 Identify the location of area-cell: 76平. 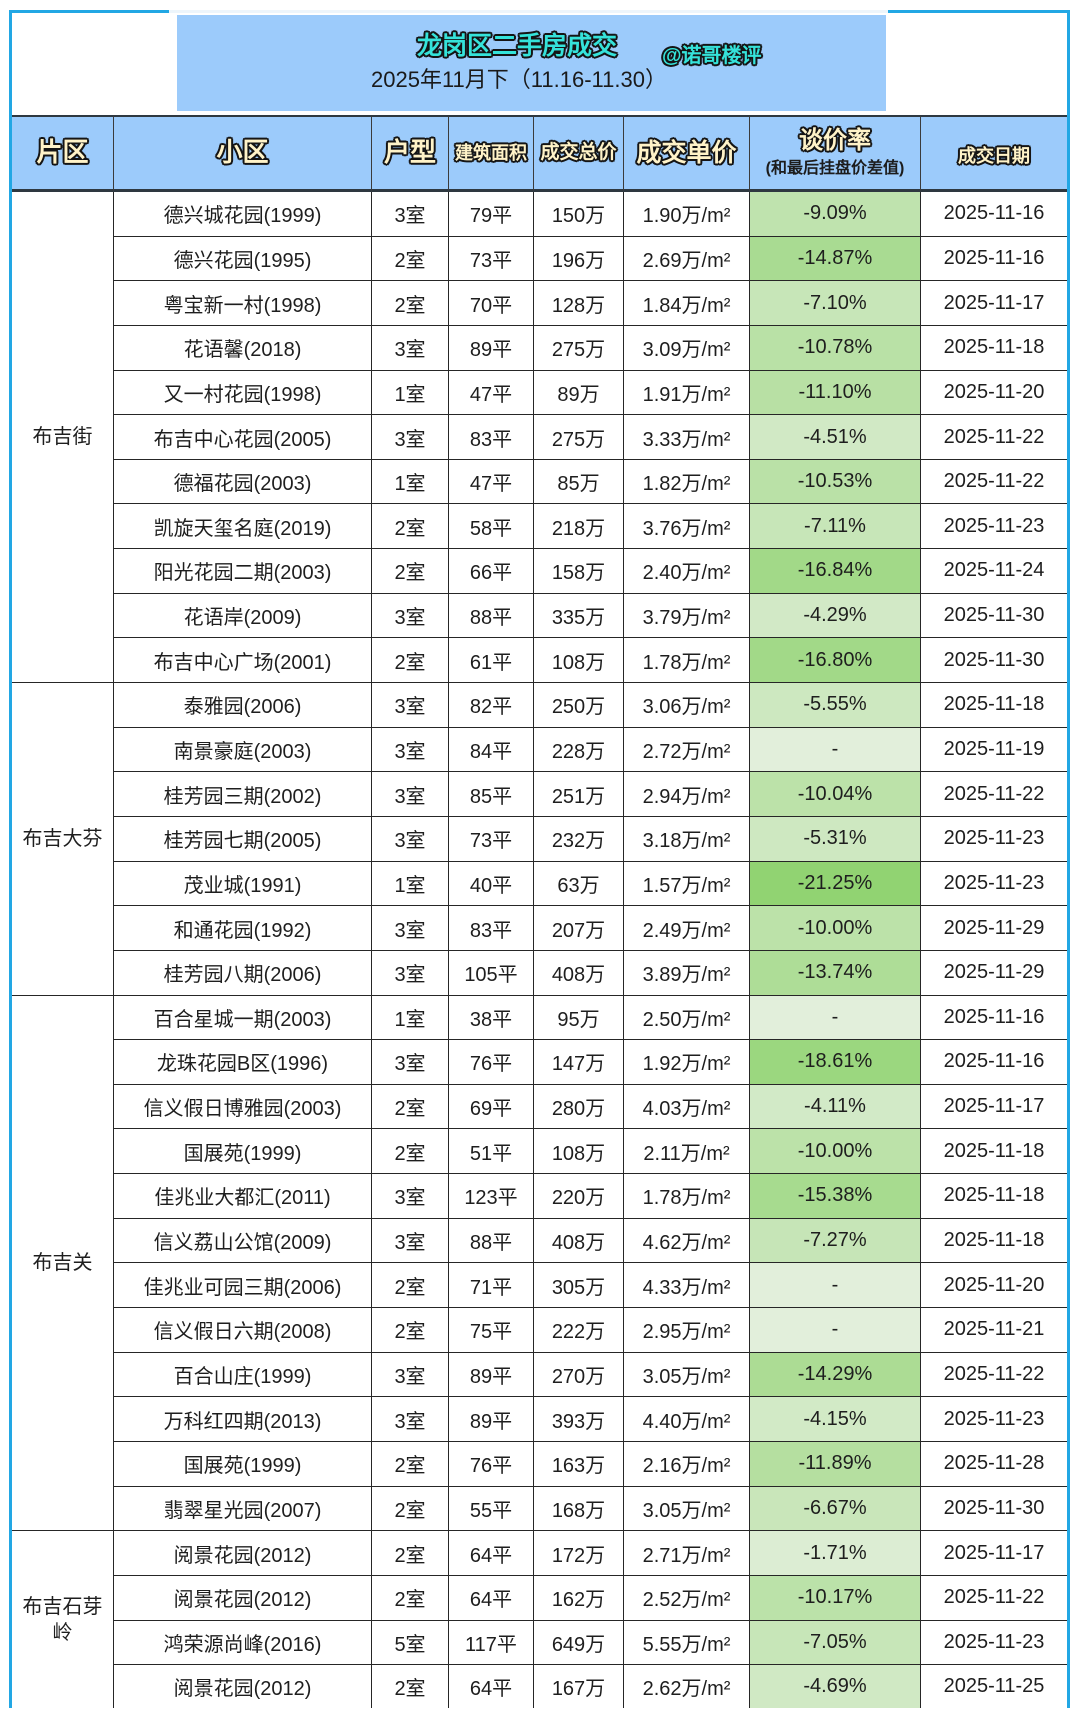
(491, 1464).